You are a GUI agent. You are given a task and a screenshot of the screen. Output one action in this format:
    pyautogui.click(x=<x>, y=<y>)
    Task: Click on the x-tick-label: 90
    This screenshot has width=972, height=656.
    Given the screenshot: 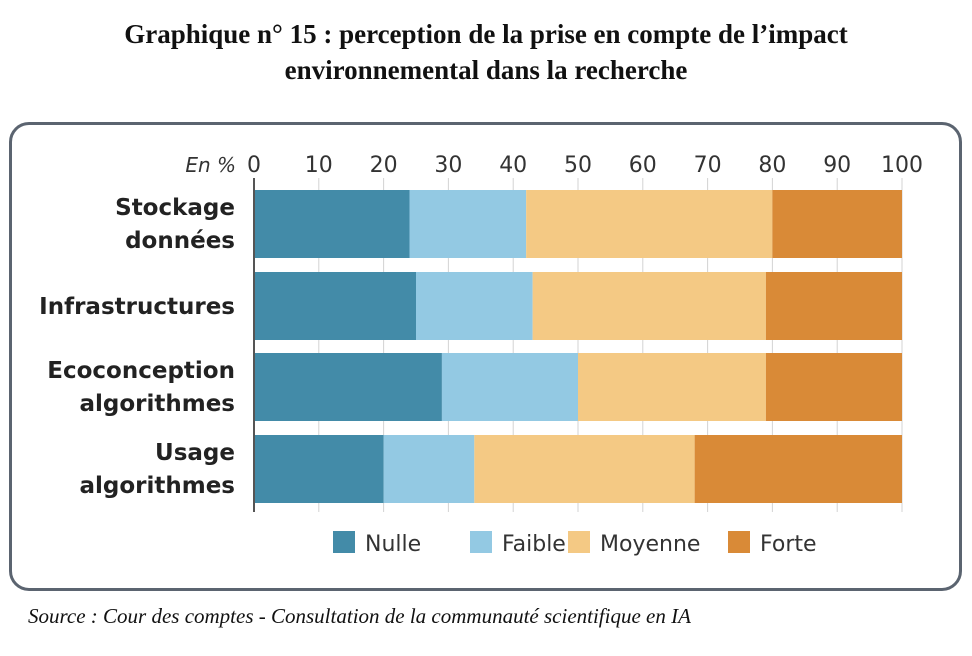 What is the action you would take?
    pyautogui.click(x=837, y=165)
    